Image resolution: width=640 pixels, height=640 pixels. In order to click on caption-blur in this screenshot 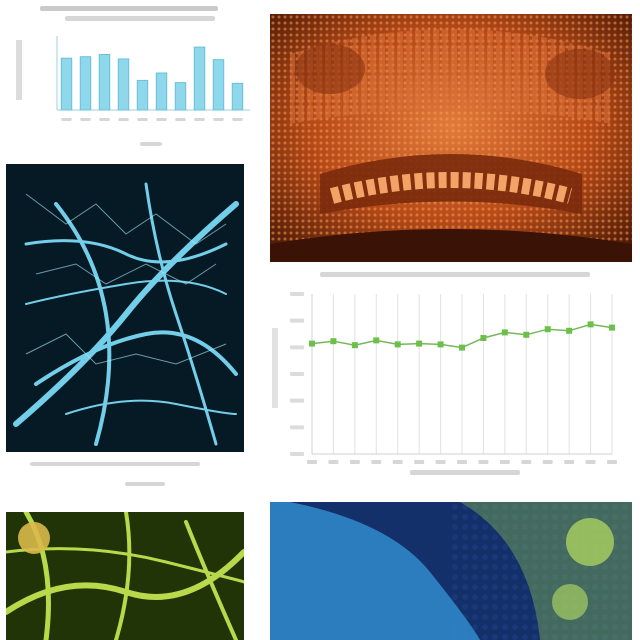, I will do `click(120, 473)`.